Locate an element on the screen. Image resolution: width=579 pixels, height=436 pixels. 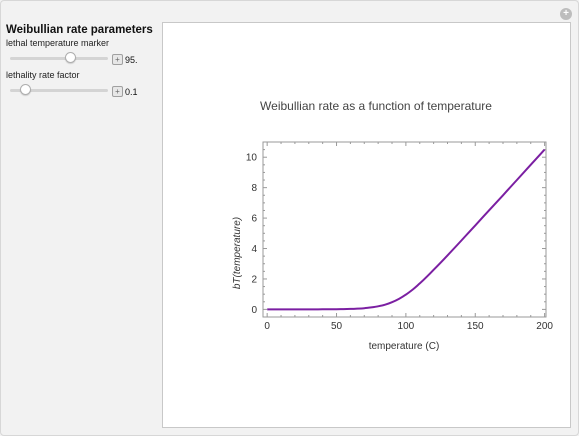
lethal-temperature-slider is located at coordinates (59, 57).